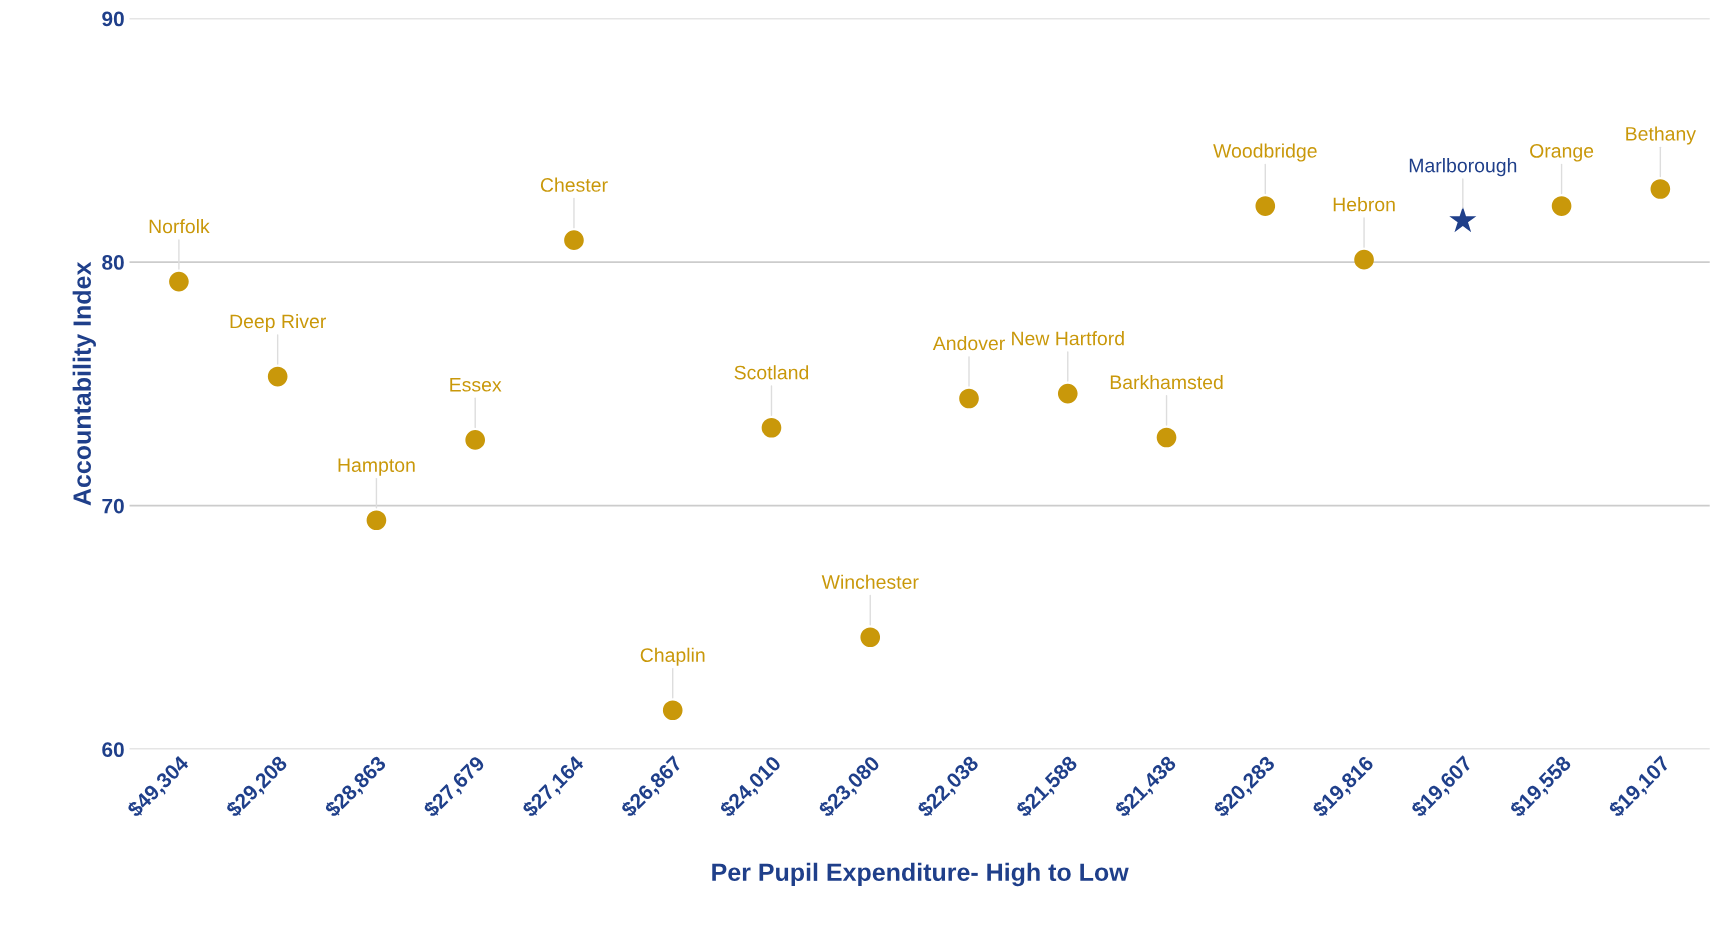 This screenshot has width=1727, height=925. Describe the element at coordinates (113, 749) in the screenshot. I see `y-tick-label: 60` at that location.